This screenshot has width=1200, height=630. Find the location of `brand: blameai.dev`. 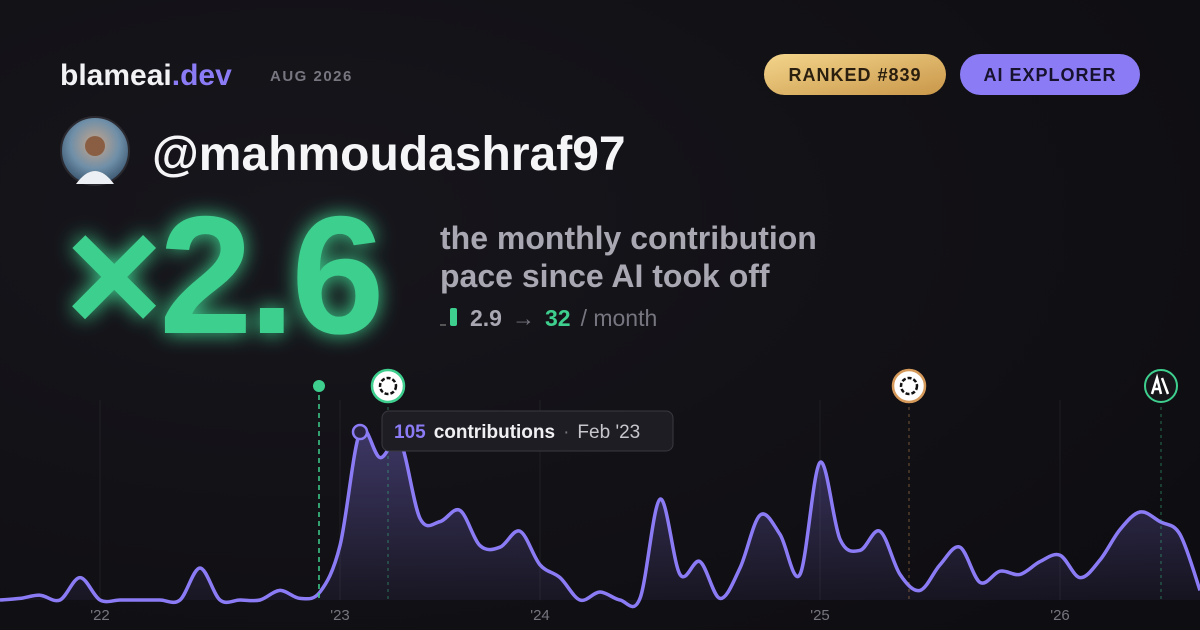

brand: blameai.dev is located at coordinates (146, 75).